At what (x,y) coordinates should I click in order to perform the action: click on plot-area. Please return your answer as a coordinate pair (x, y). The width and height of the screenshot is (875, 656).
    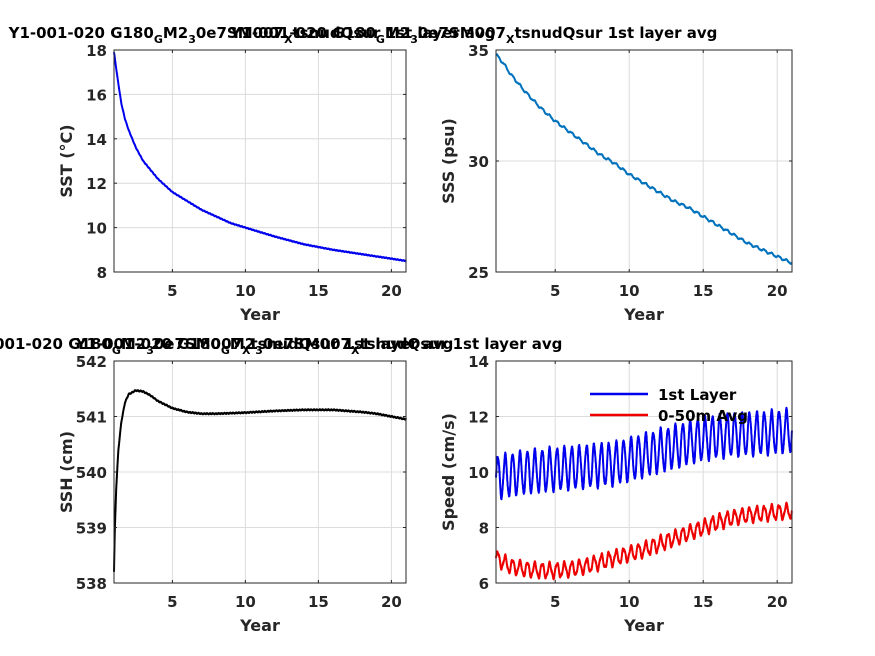
    Looking at the image, I should click on (260, 161).